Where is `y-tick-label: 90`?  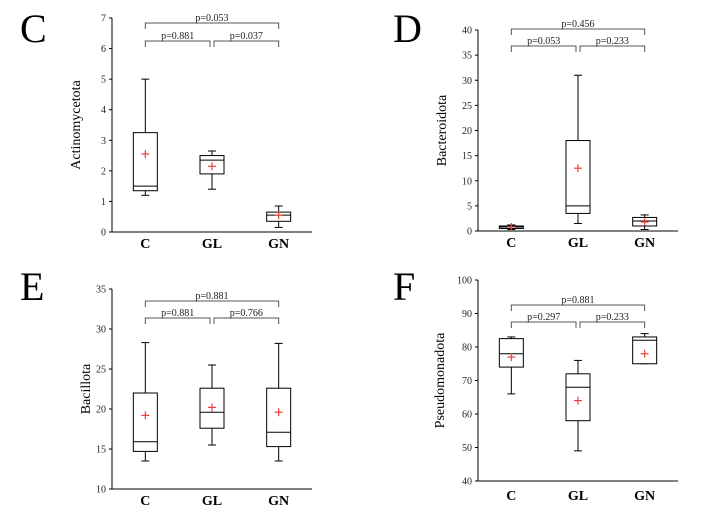
y-tick-label: 90 is located at coordinates (467, 314).